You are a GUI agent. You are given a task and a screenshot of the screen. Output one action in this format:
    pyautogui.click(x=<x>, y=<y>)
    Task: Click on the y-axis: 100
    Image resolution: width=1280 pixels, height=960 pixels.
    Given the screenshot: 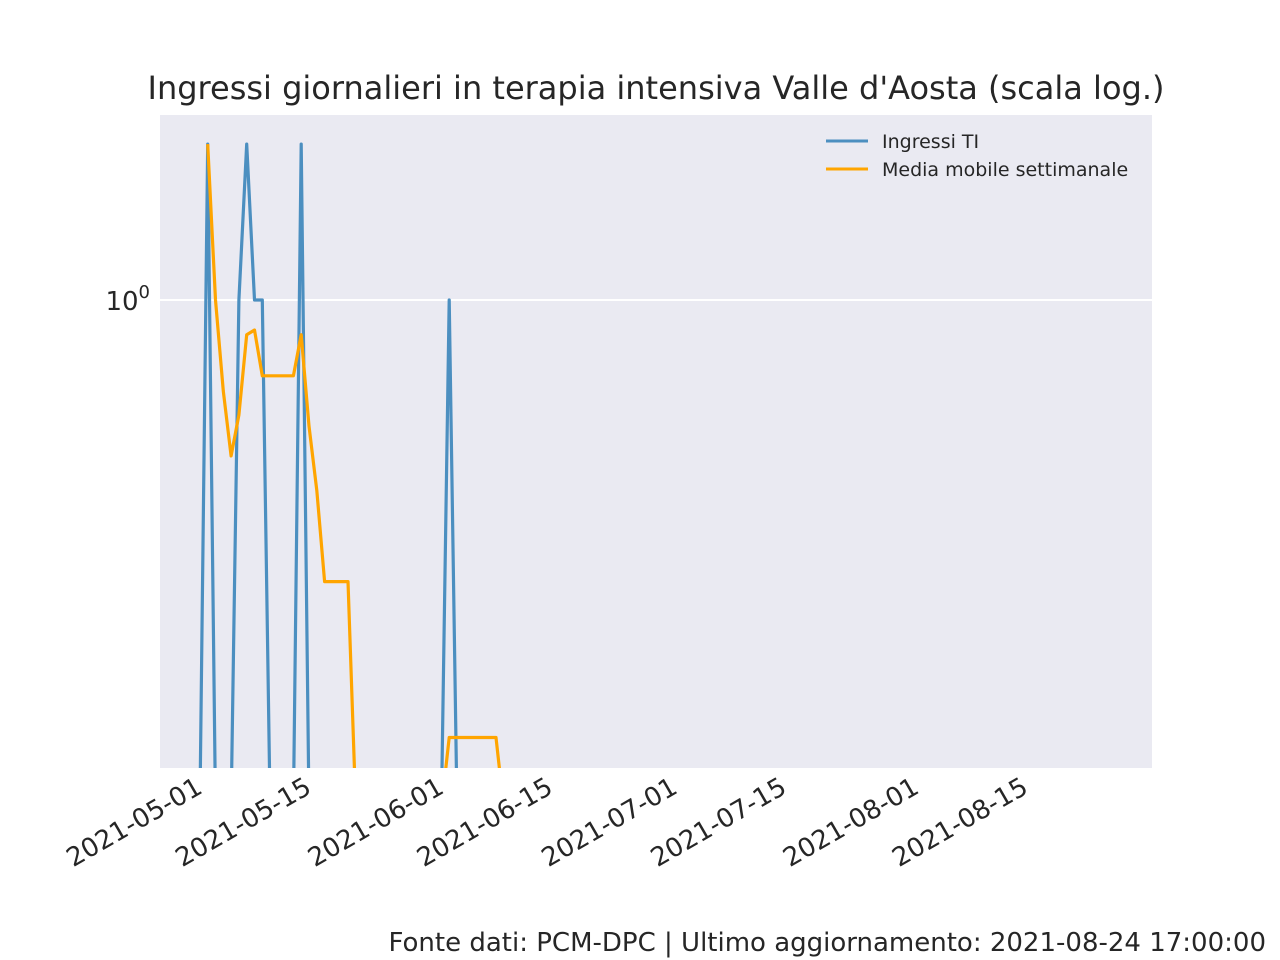 What is the action you would take?
    pyautogui.click(x=127, y=299)
    